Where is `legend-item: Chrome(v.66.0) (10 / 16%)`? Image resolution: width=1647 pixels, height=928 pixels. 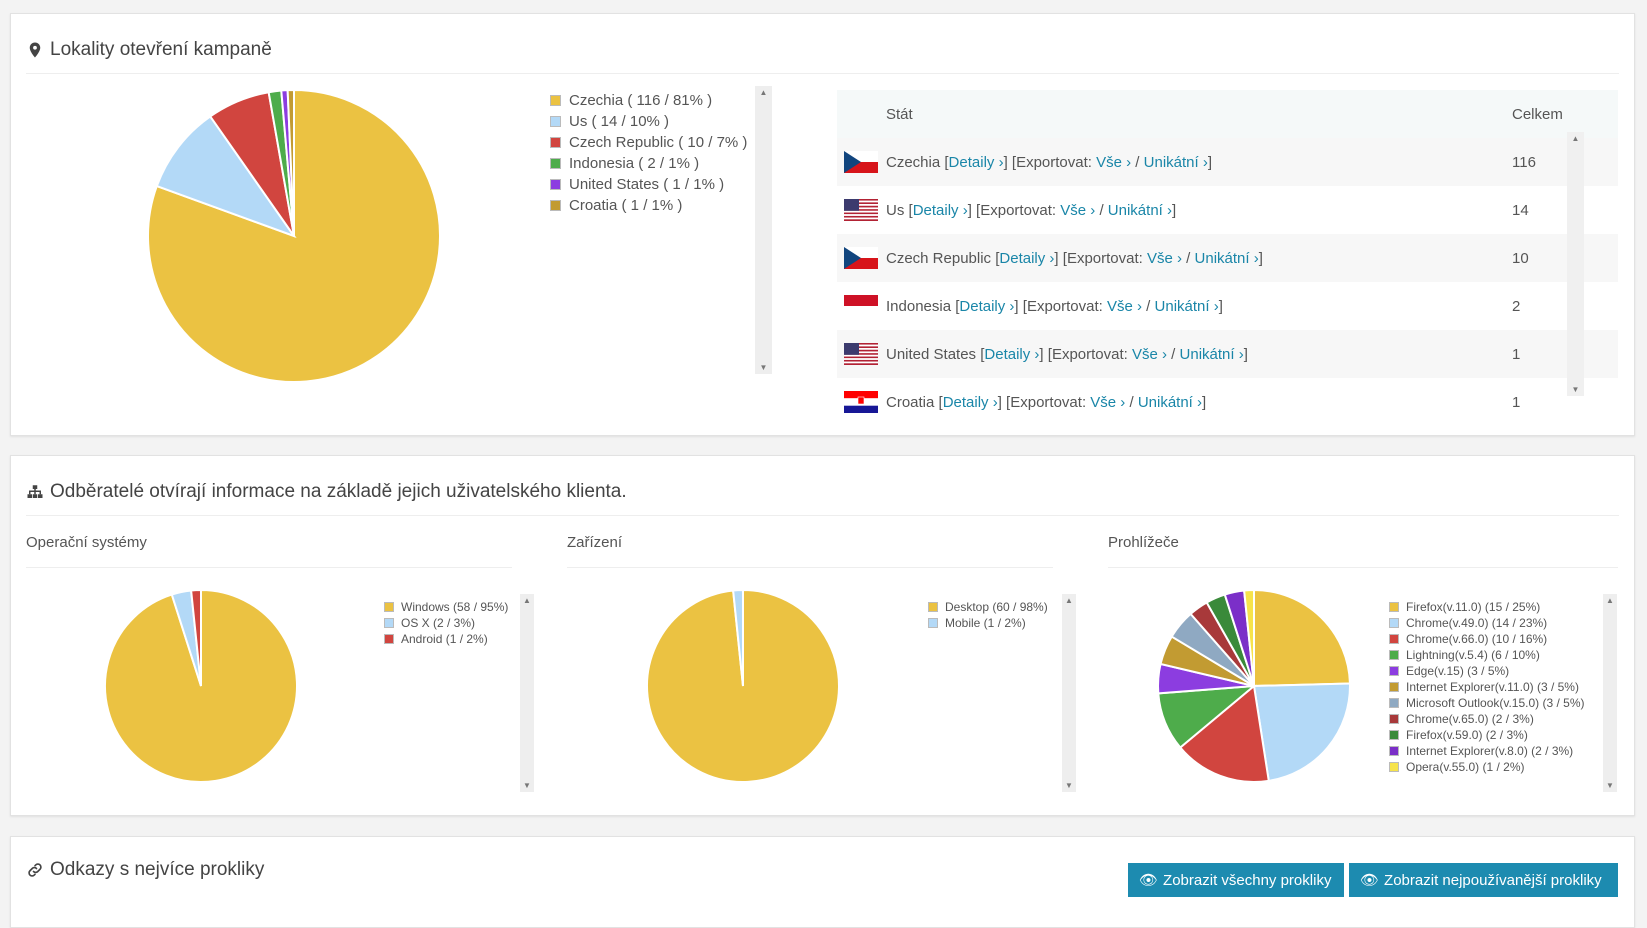 legend-item: Chrome(v.66.0) (10 / 16%) is located at coordinates (1487, 639).